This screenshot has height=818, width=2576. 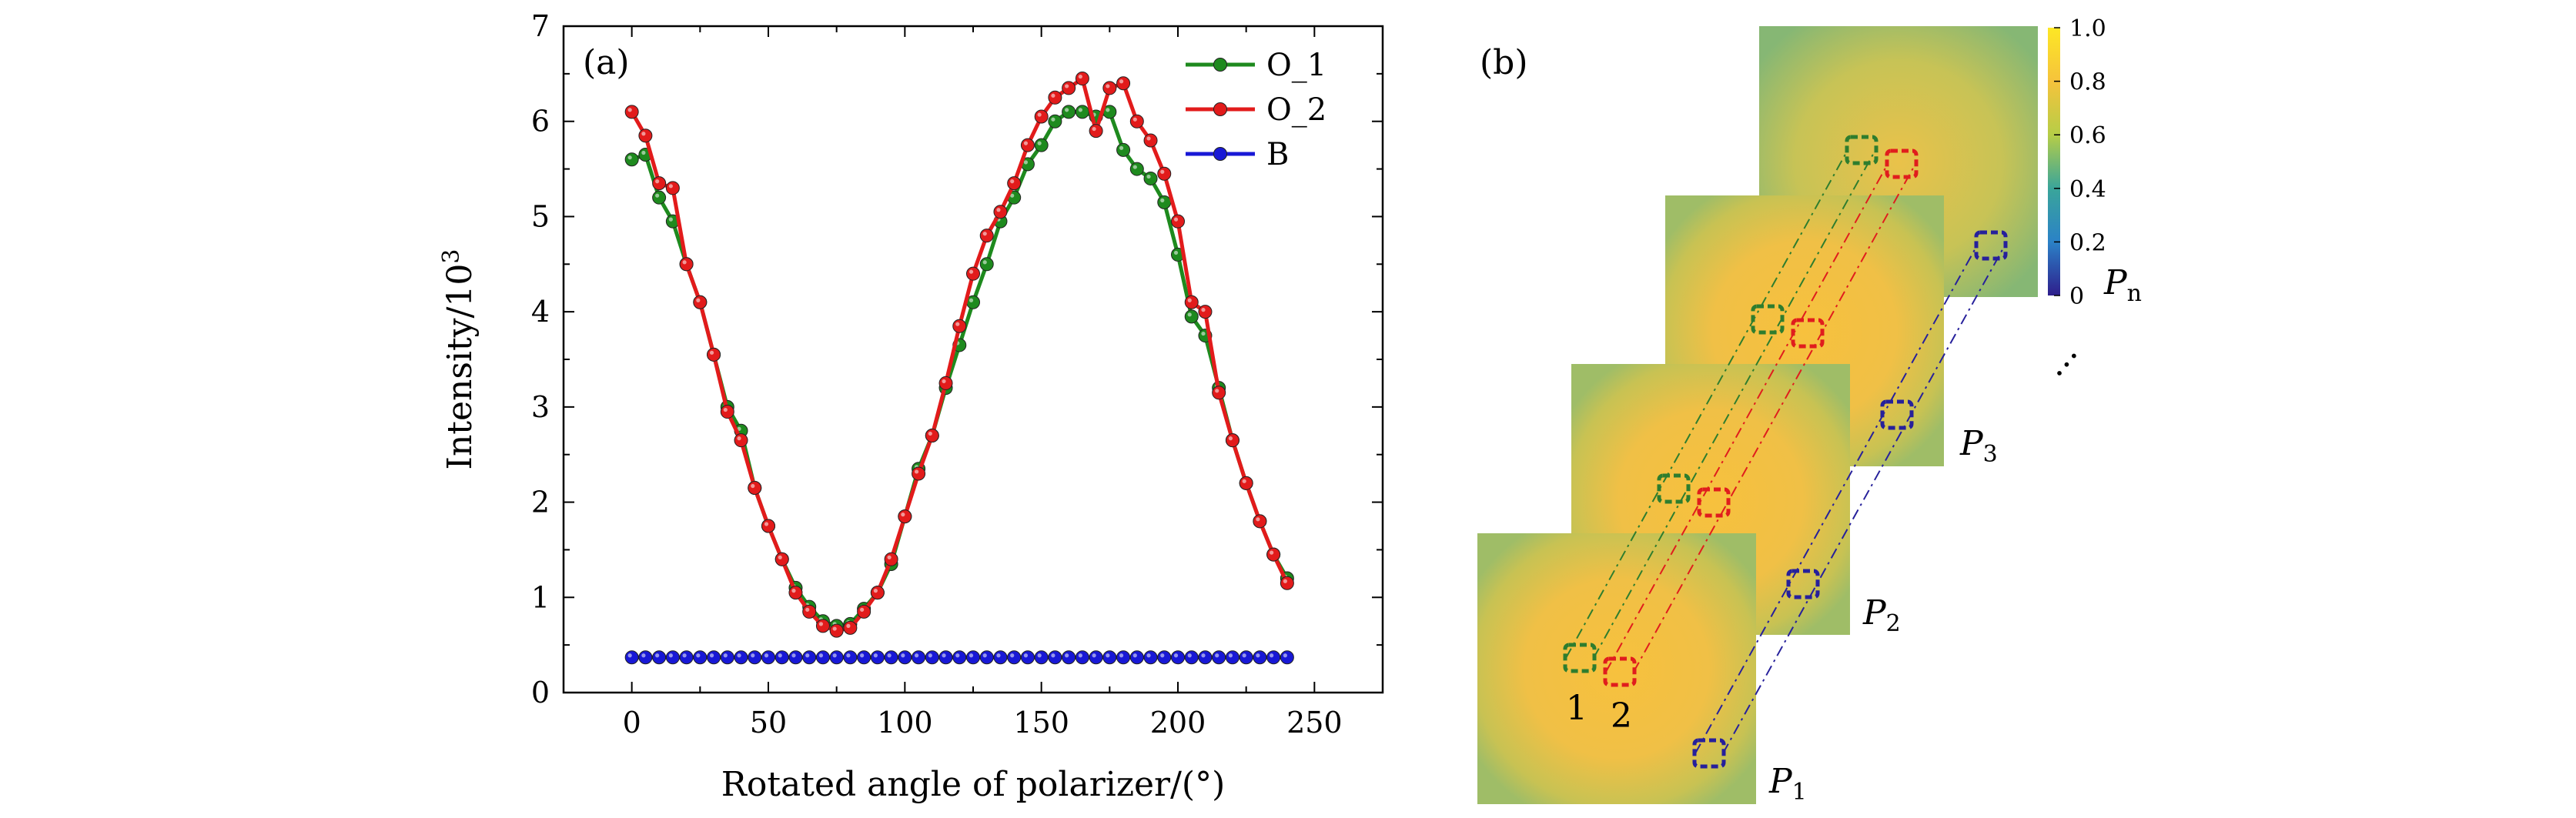 What do you see at coordinates (606, 62) in the screenshot?
I see `panel-a-label: (a)` at bounding box center [606, 62].